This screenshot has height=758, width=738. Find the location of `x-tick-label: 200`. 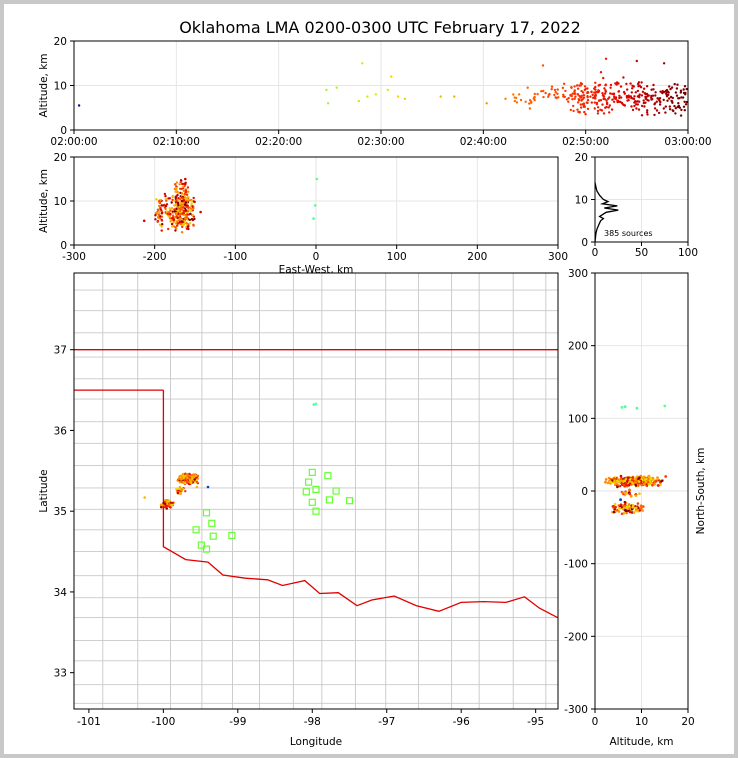

x-tick-label: 200 is located at coordinates (477, 257).